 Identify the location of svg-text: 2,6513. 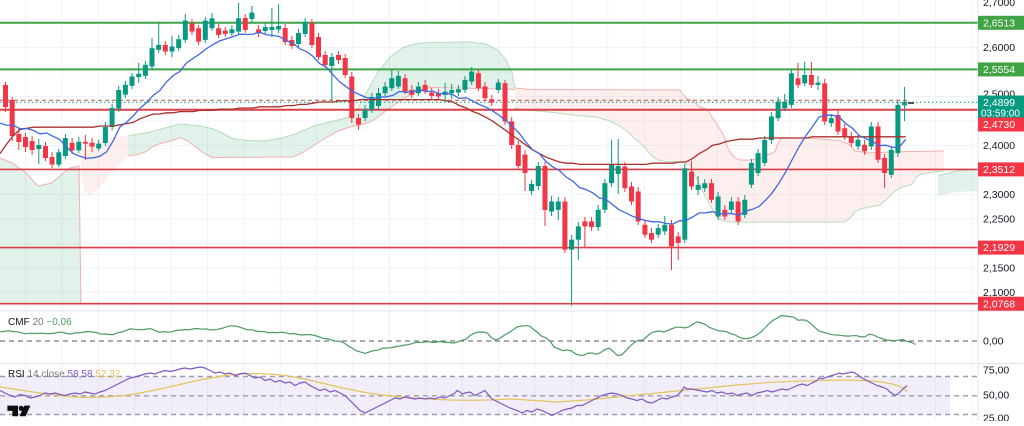
(999, 23).